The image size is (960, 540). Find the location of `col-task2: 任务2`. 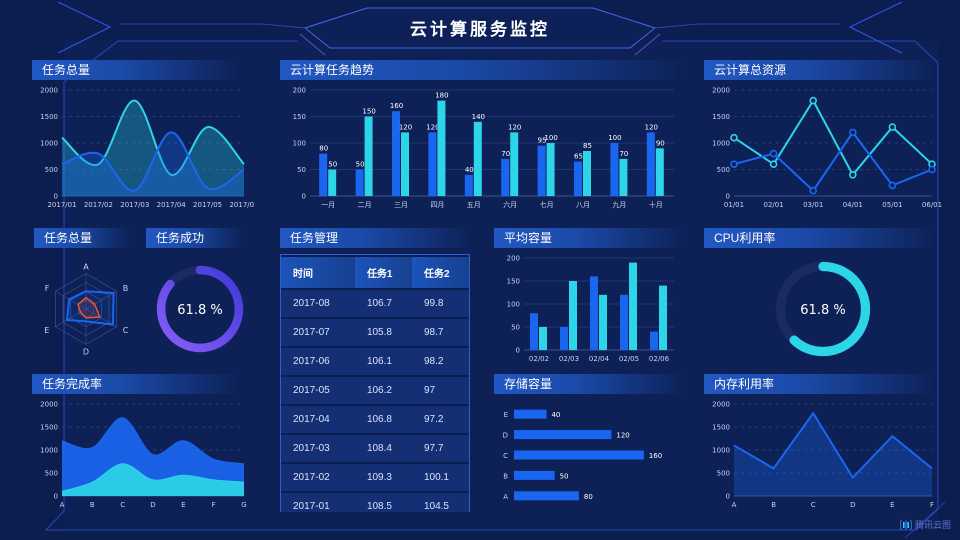

col-task2: 任务2 is located at coordinates (440, 272).